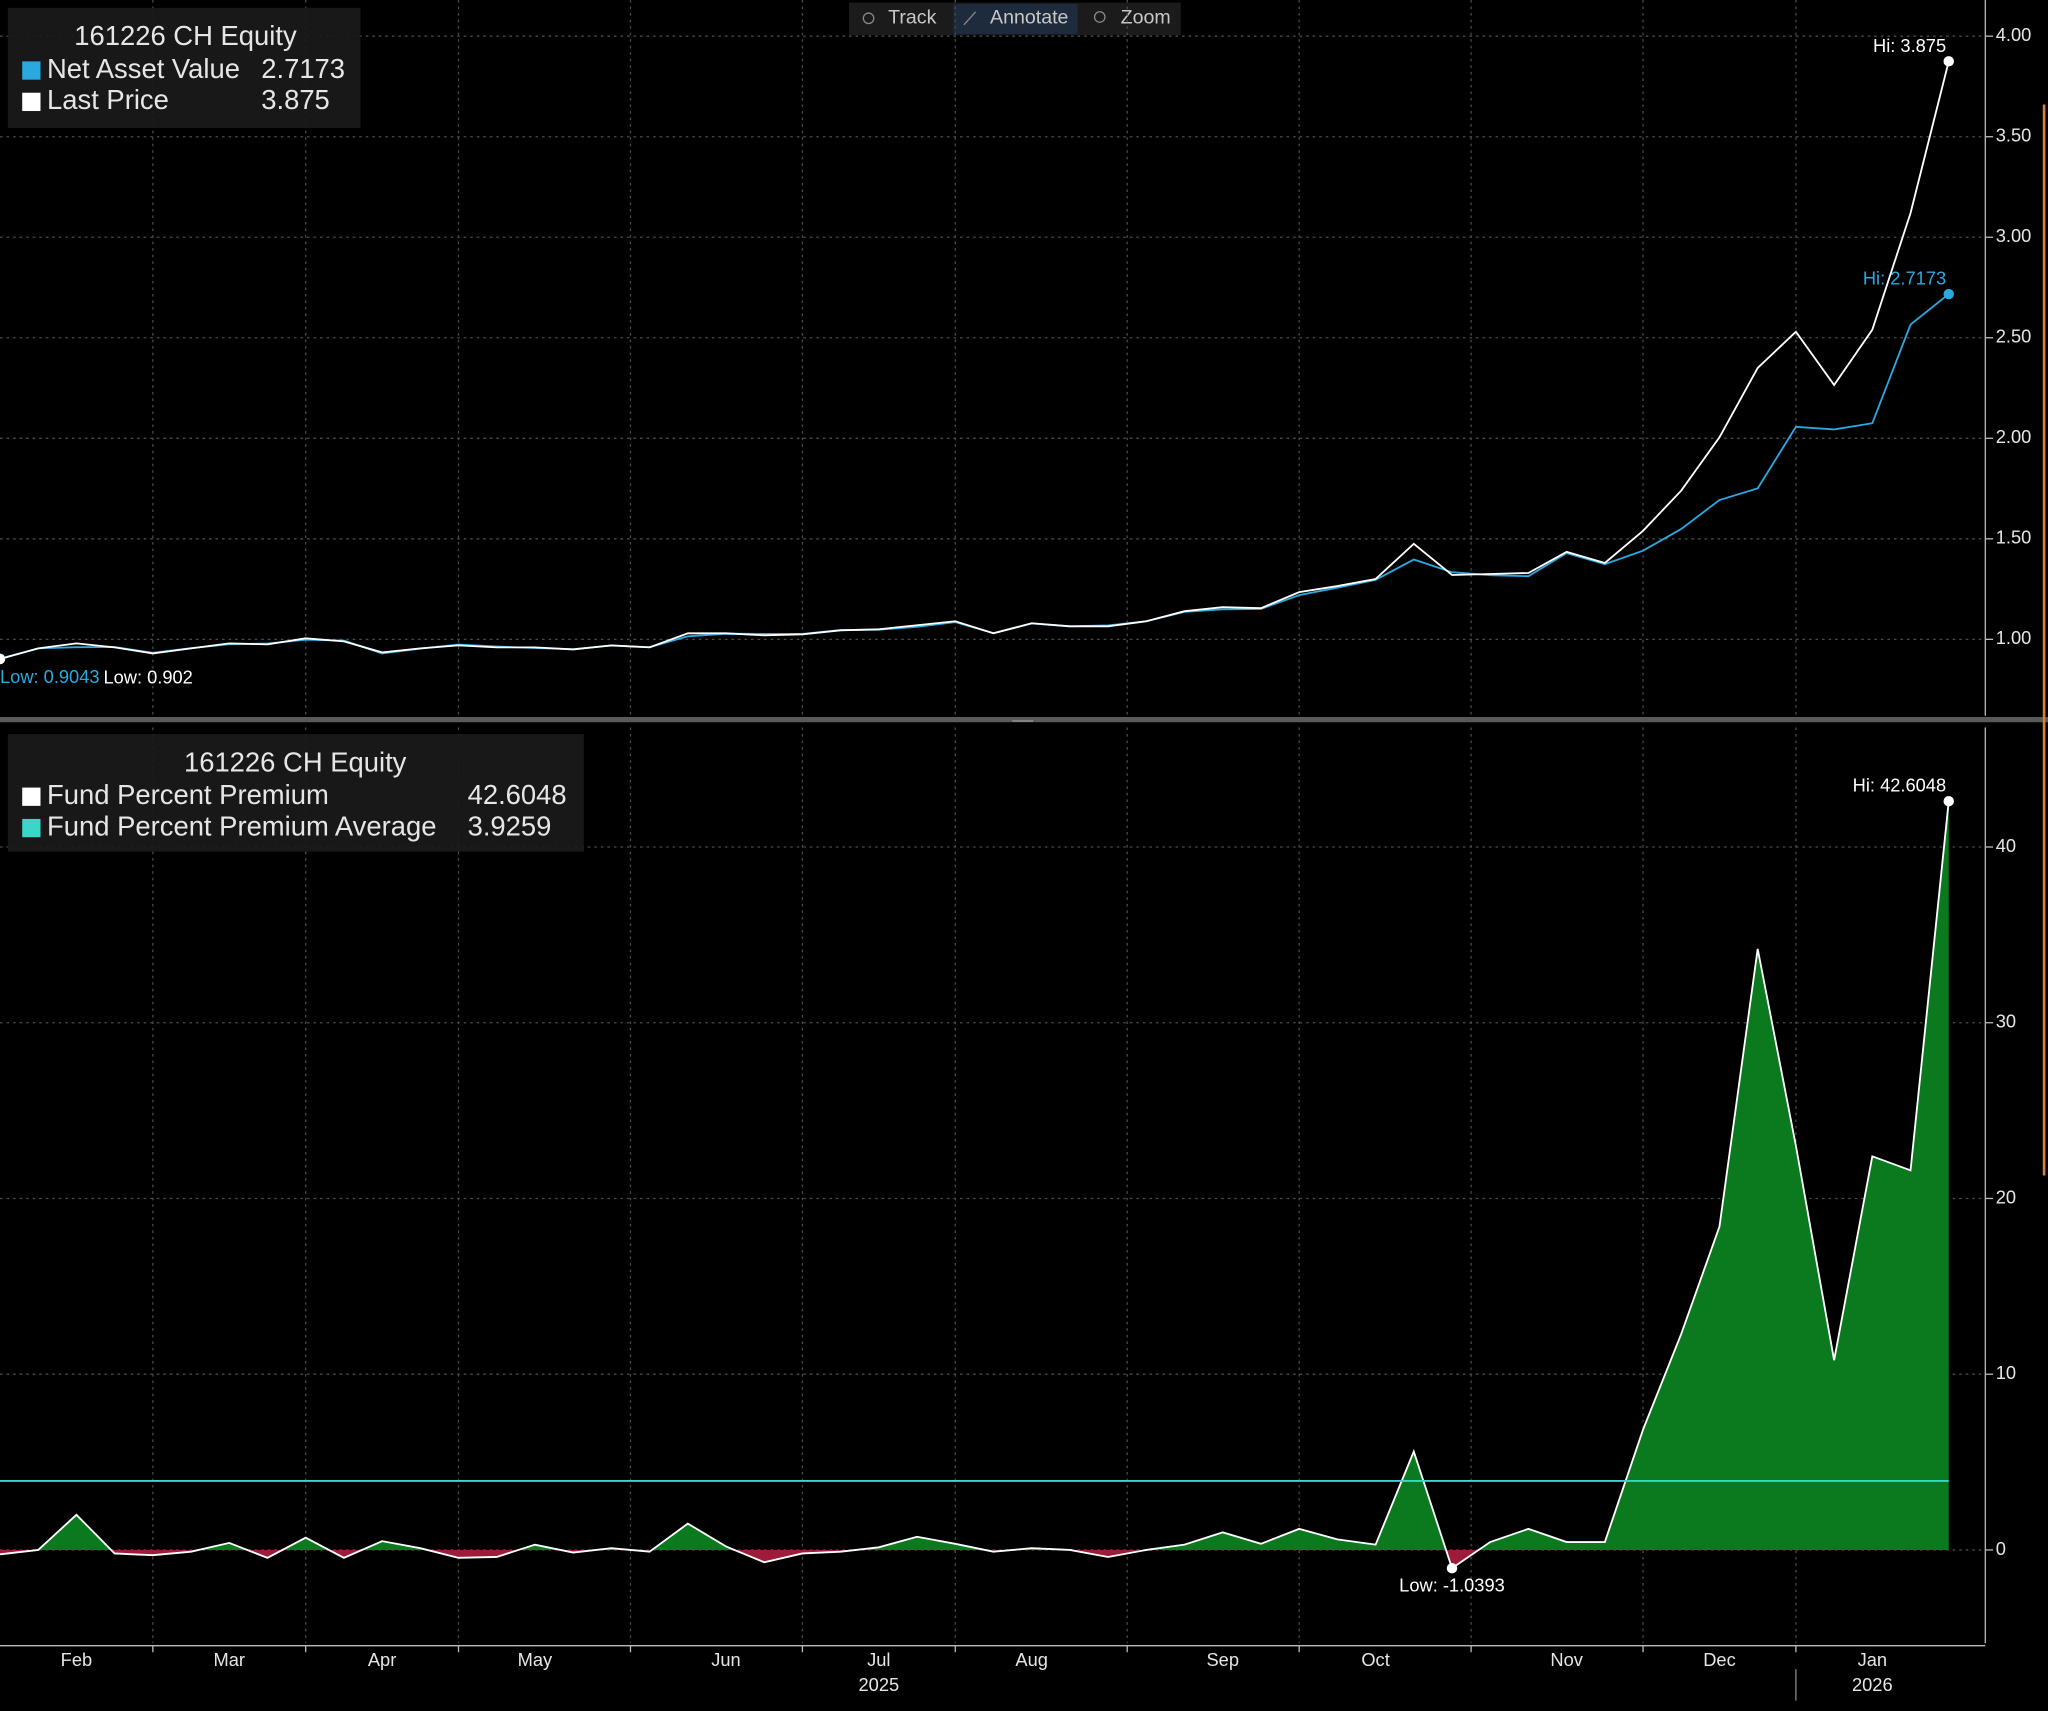 This screenshot has width=2048, height=1711. I want to click on y-tick-label: 1.50, so click(2014, 537).